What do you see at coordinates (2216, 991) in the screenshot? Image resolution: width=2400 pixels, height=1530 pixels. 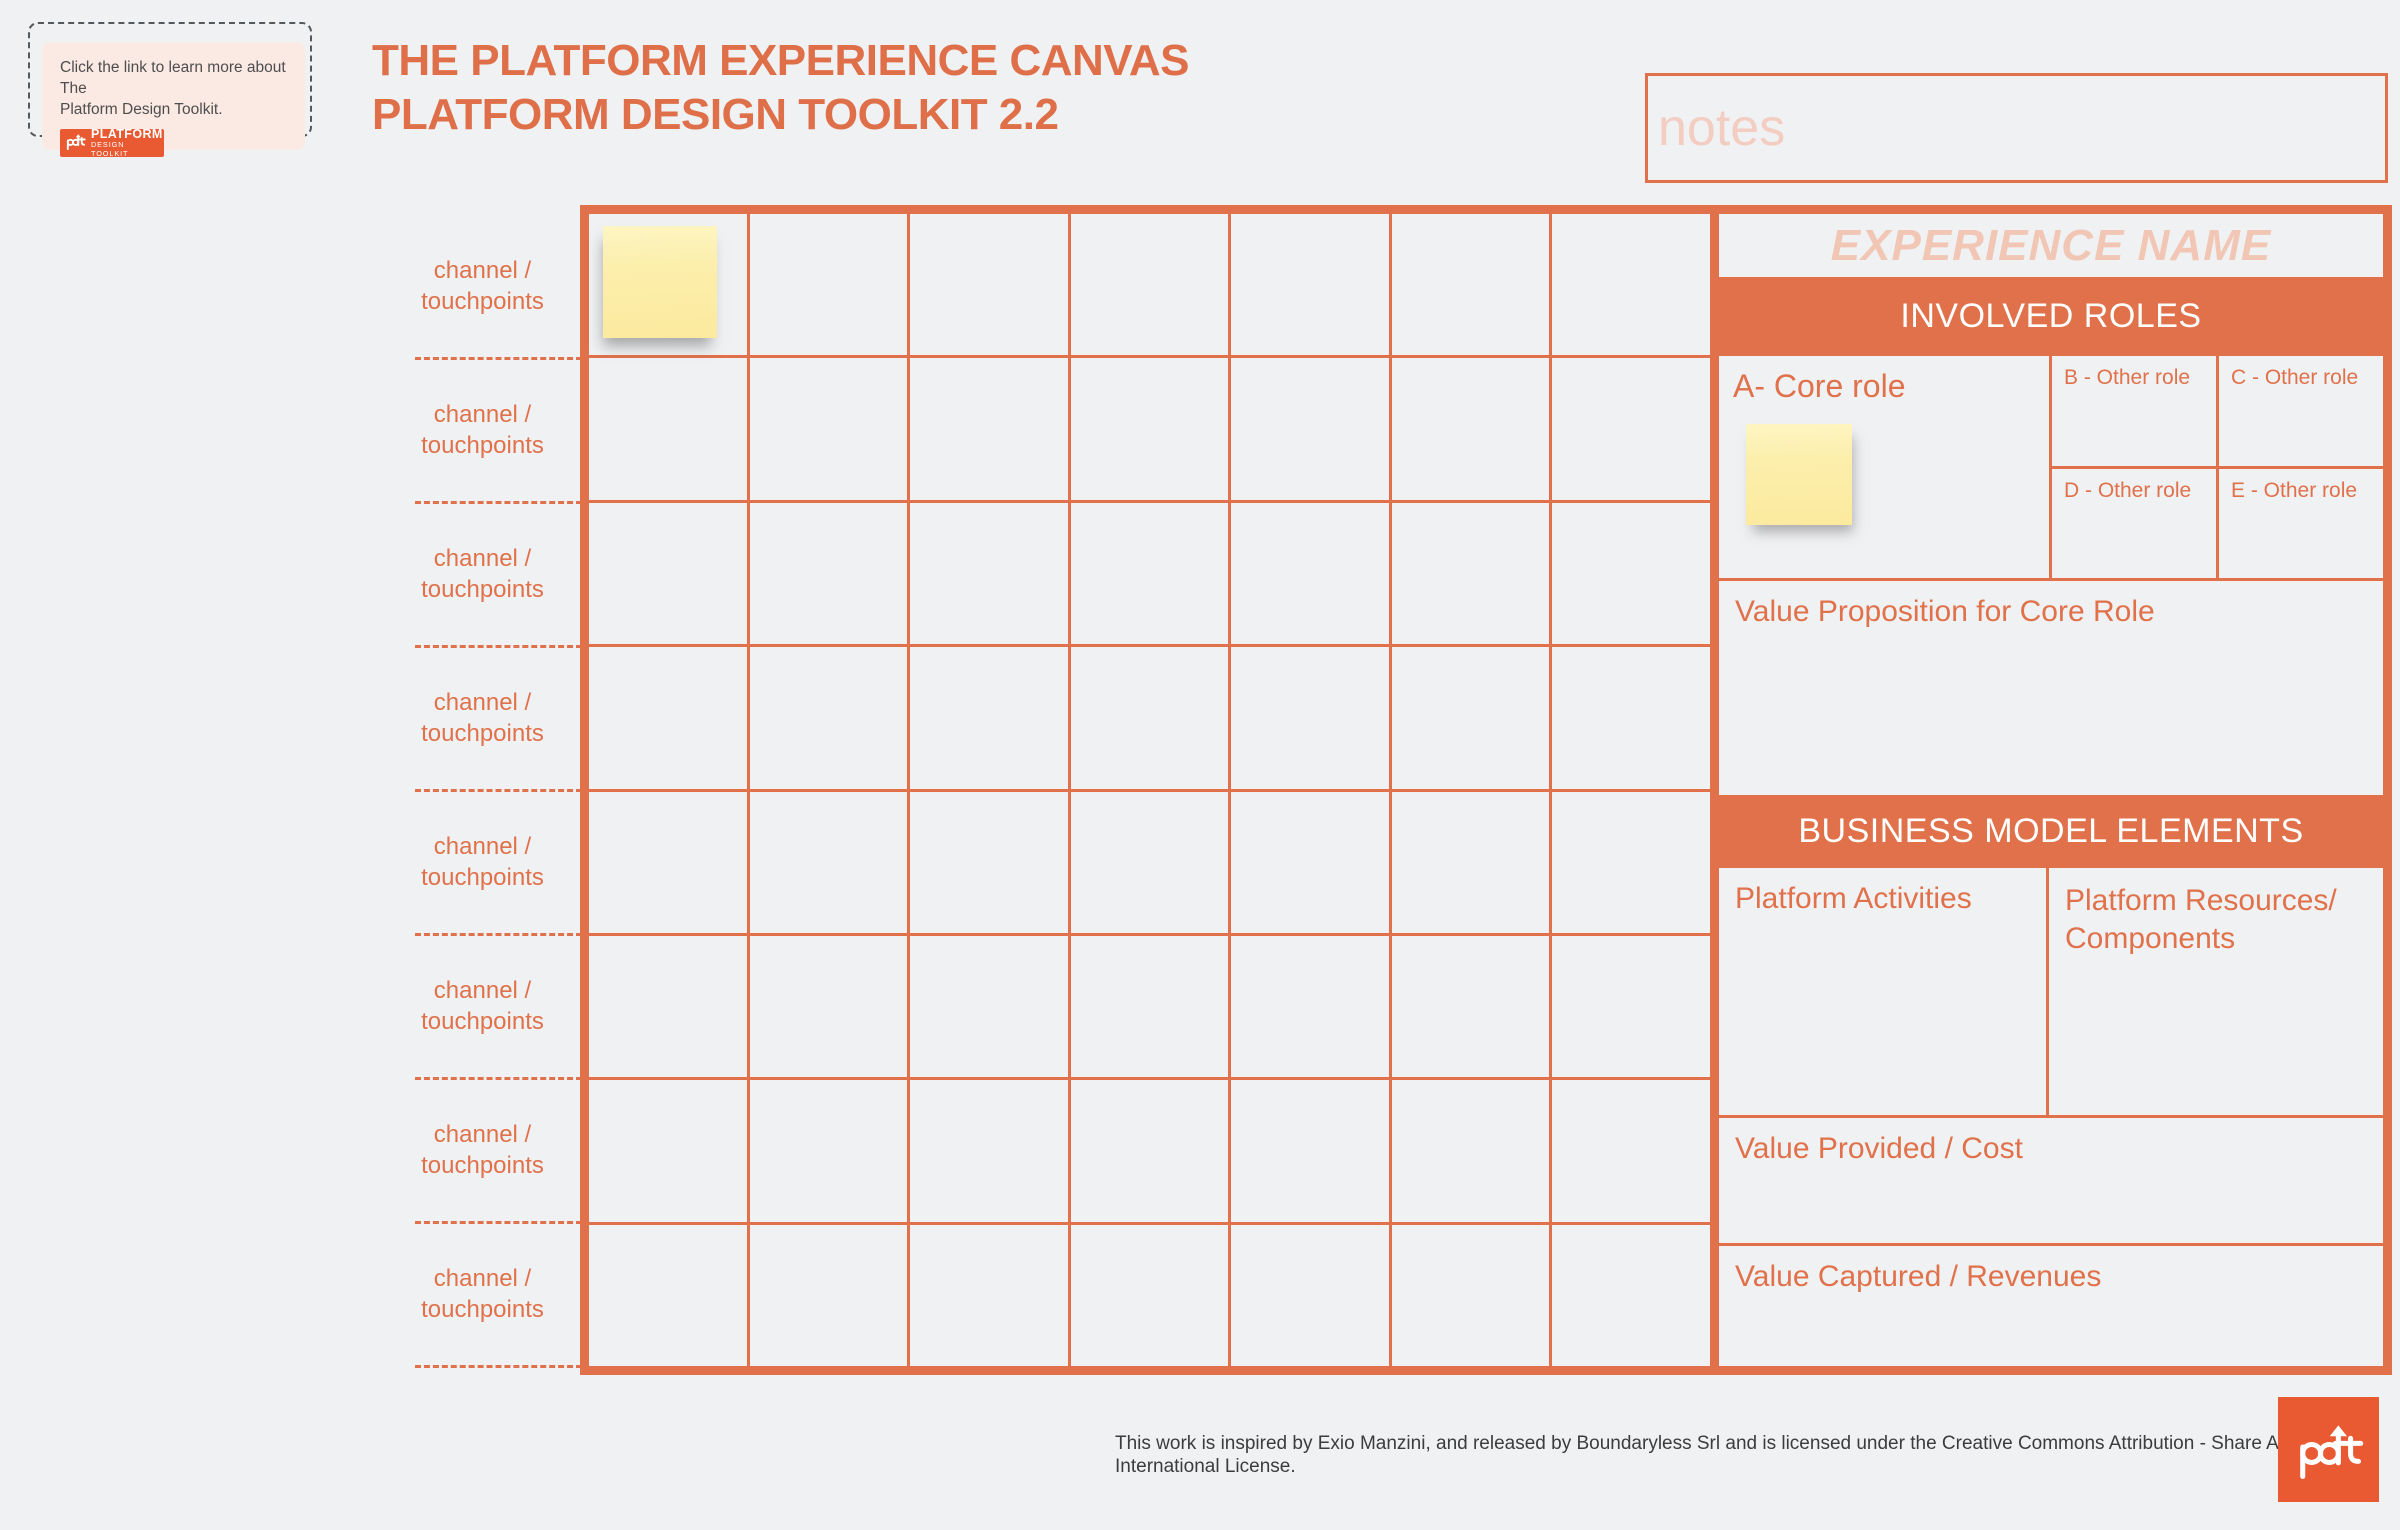 I see `platform-resources-cell: Platform Resources/ Components` at bounding box center [2216, 991].